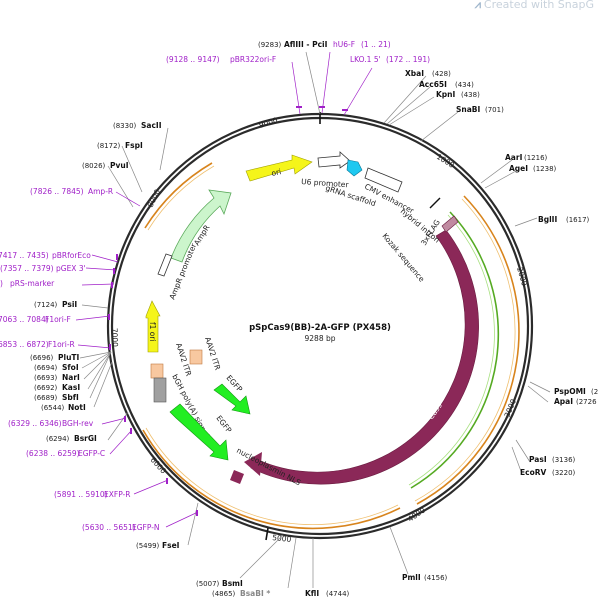  I want to click on watermark: ⩘ Created with SnapG, so click(534, 6).